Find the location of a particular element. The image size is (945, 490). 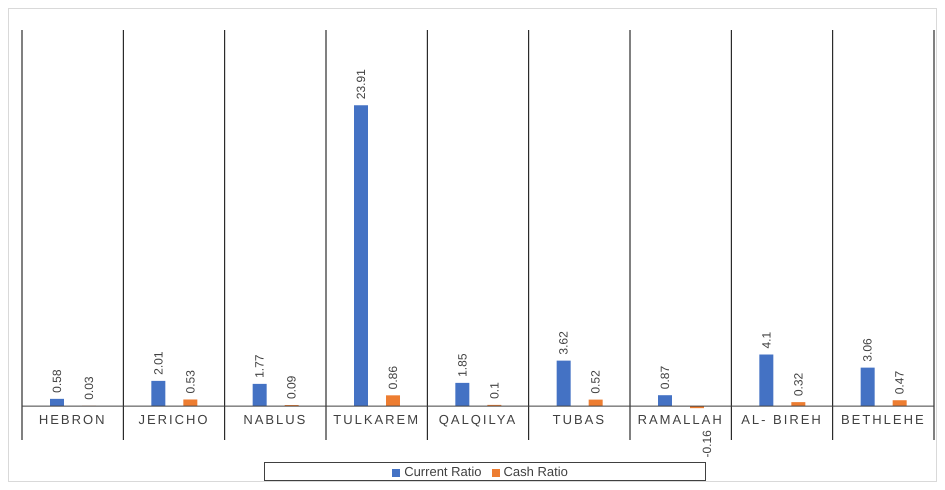

data-label: 0.09 is located at coordinates (291, 387).